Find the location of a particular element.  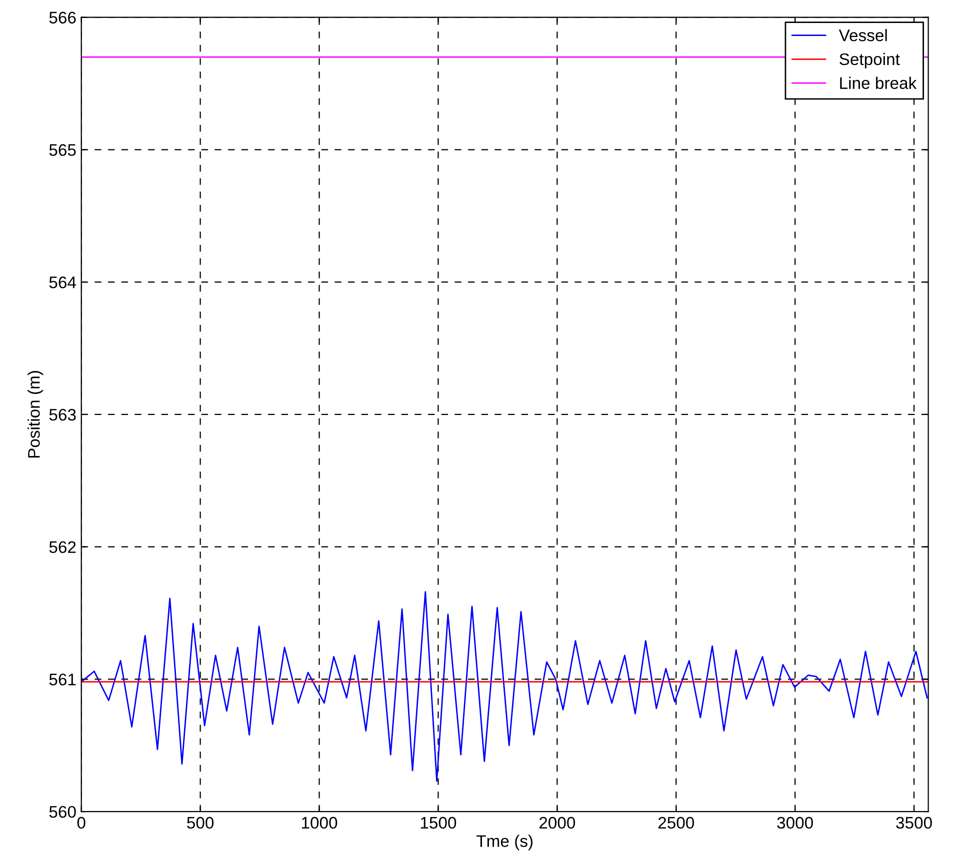

y-tick-label: 561 is located at coordinates (62, 680).